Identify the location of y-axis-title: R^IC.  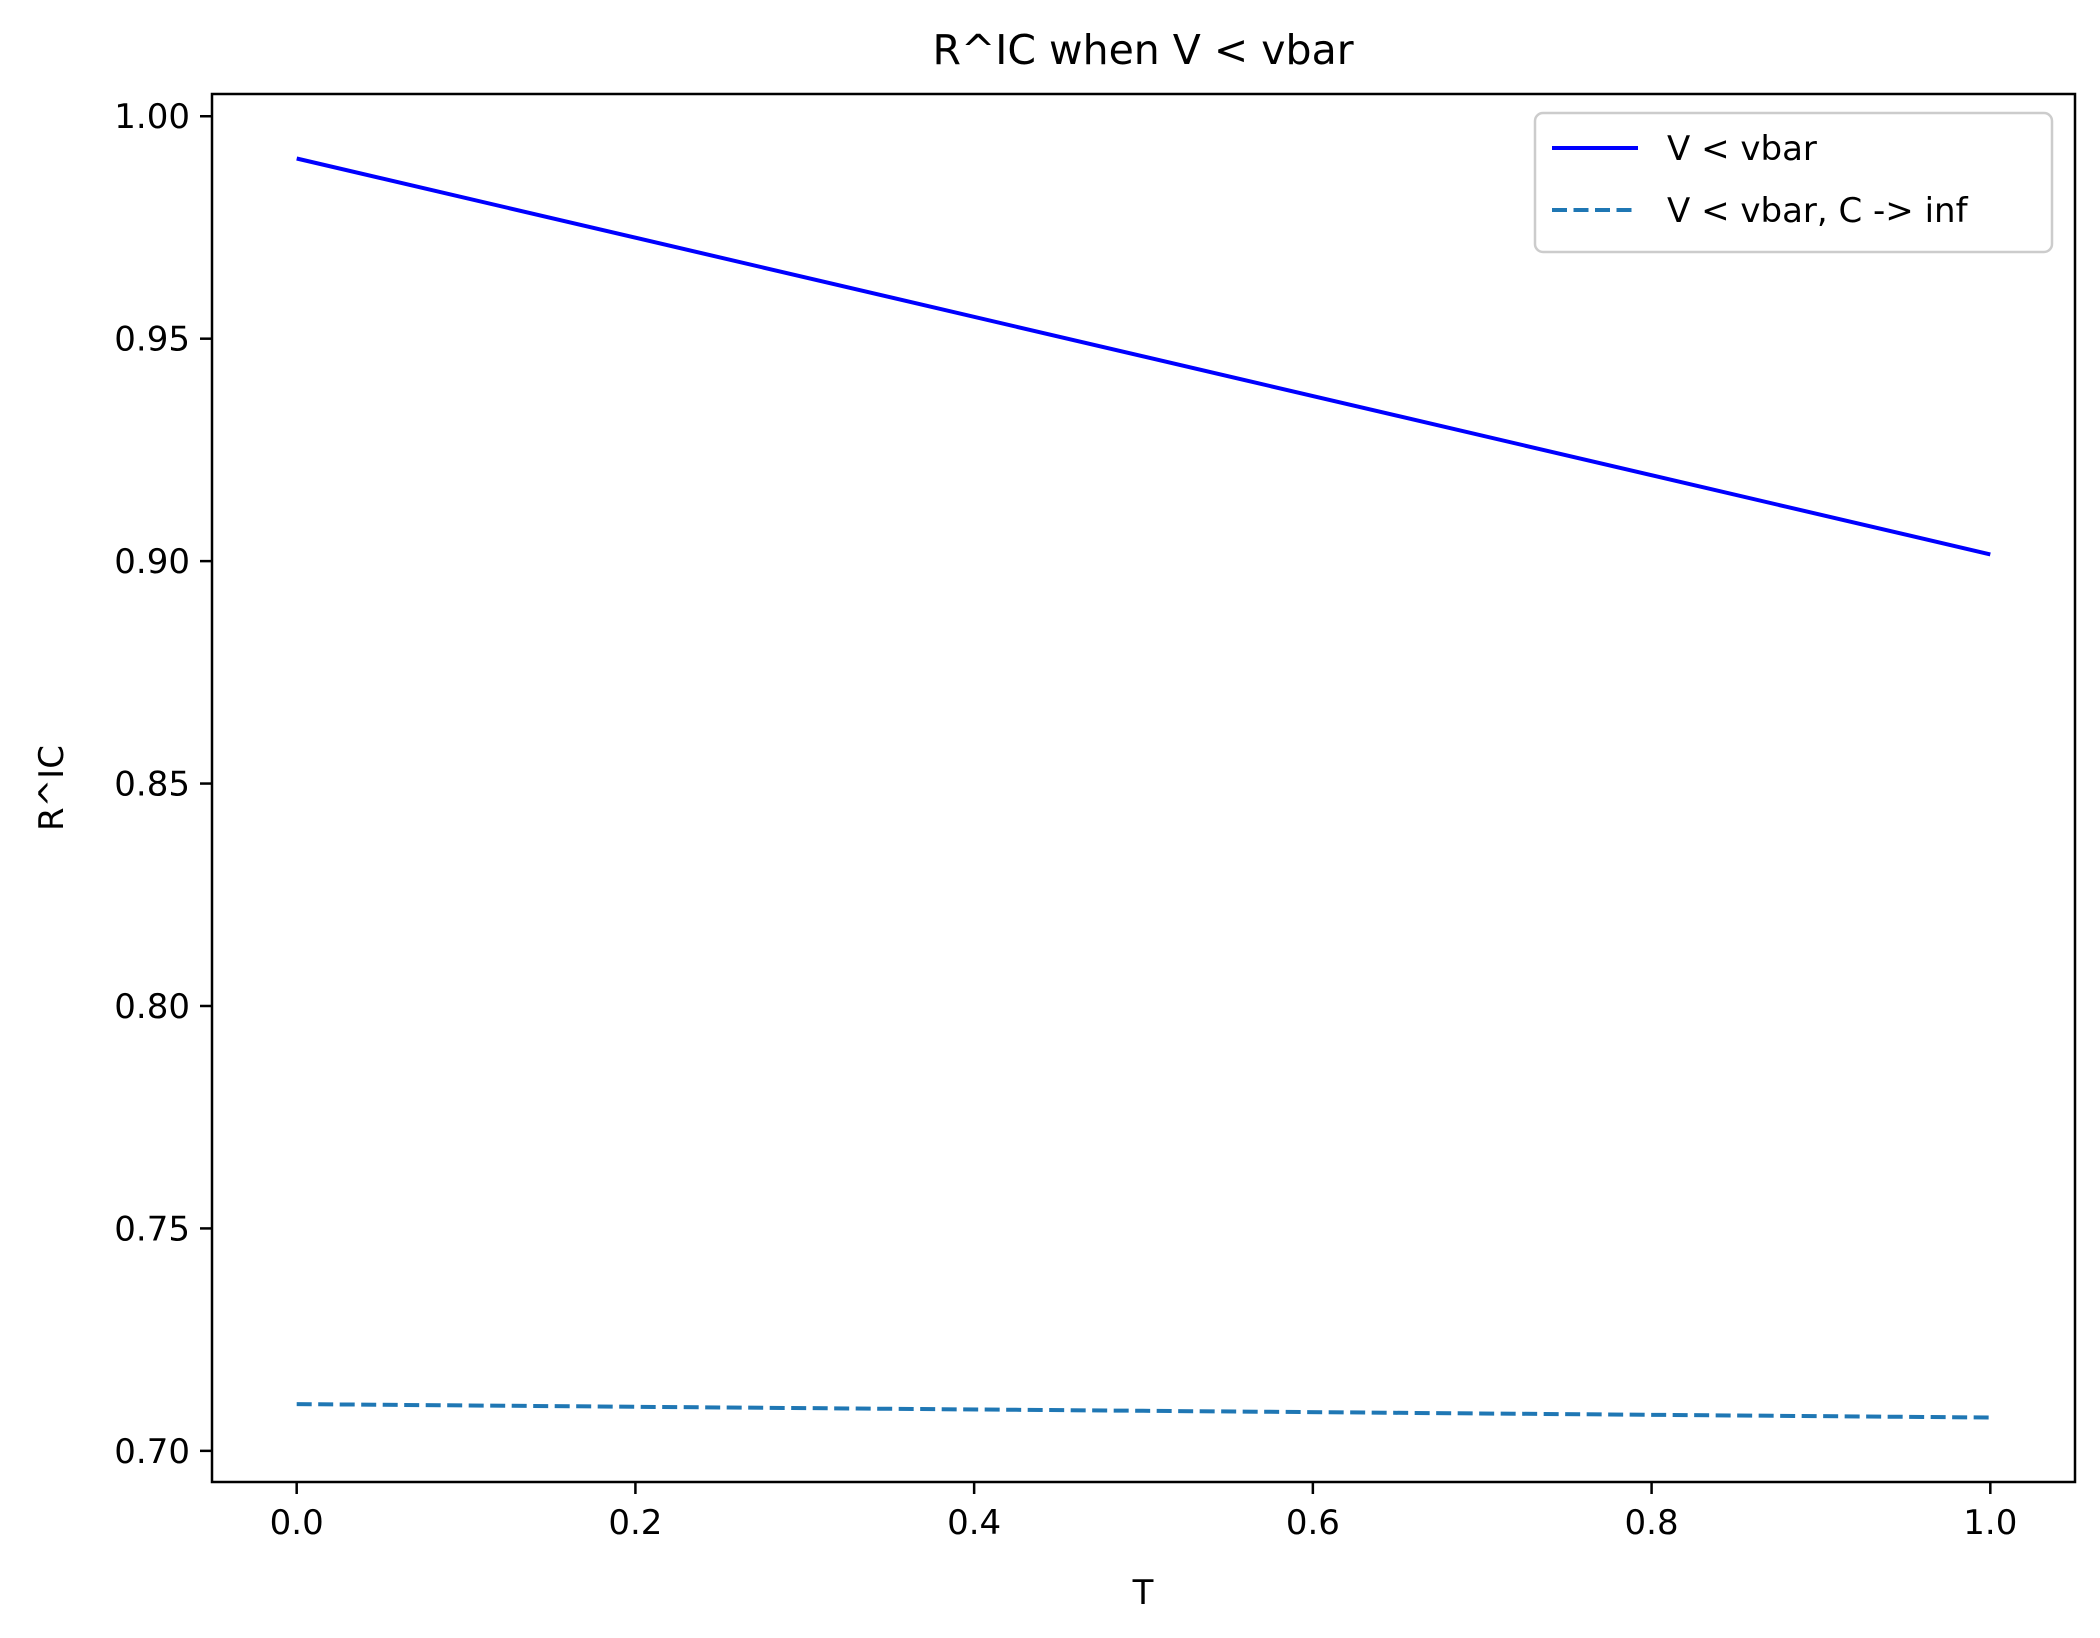
(52, 788).